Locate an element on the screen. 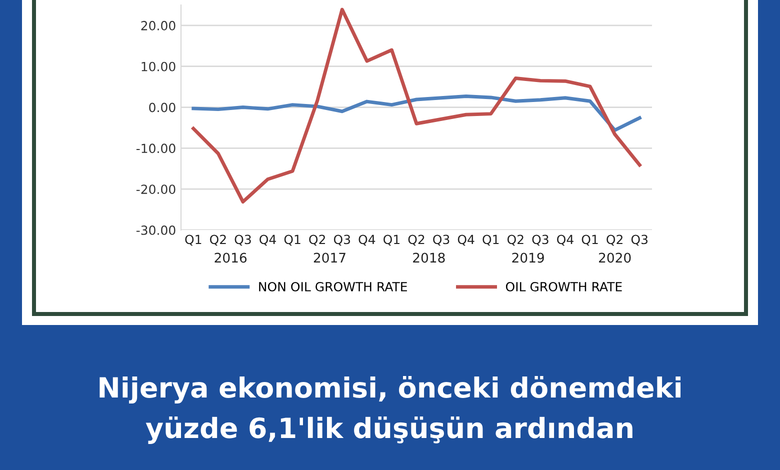 The width and height of the screenshot is (780, 470). y-tick-label: -30.00 is located at coordinates (156, 230).